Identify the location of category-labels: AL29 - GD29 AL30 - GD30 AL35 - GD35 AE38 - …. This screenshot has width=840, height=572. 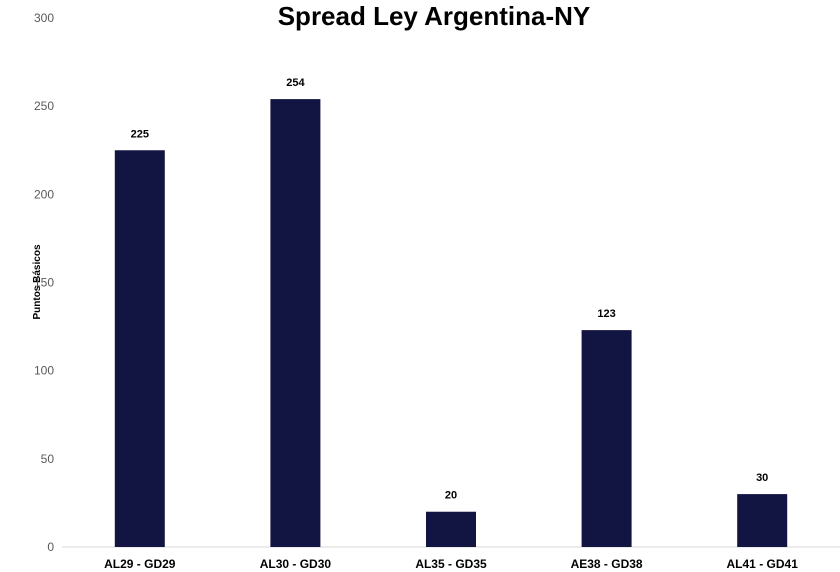
(451, 564).